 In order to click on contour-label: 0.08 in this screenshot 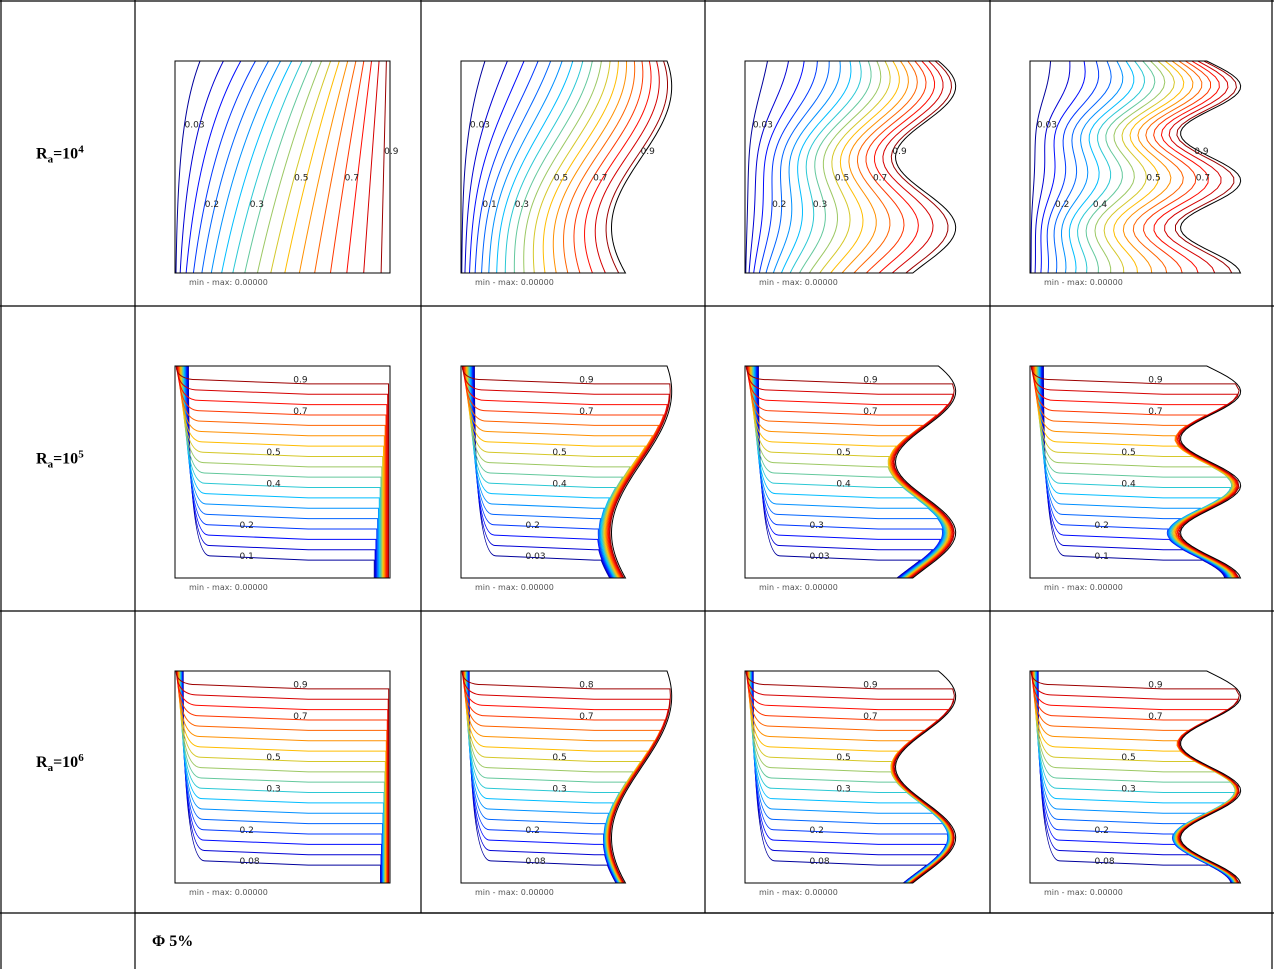, I will do `click(1105, 862)`.